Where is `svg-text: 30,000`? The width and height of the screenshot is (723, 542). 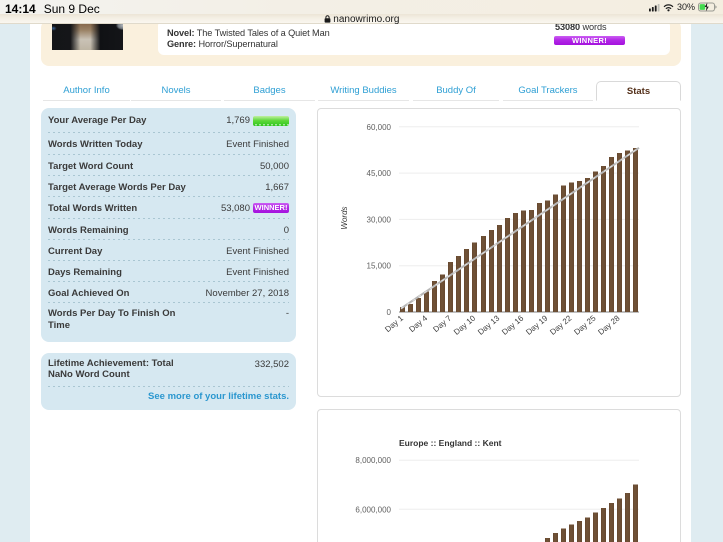
svg-text: 30,000 is located at coordinates (379, 219).